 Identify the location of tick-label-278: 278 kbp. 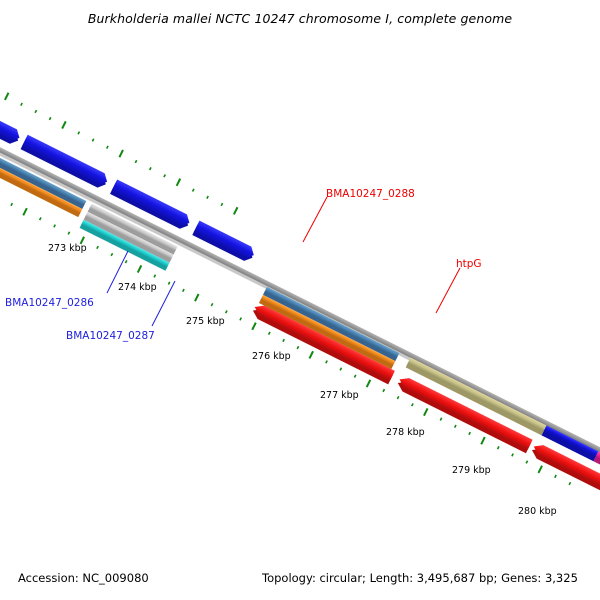
(405, 432).